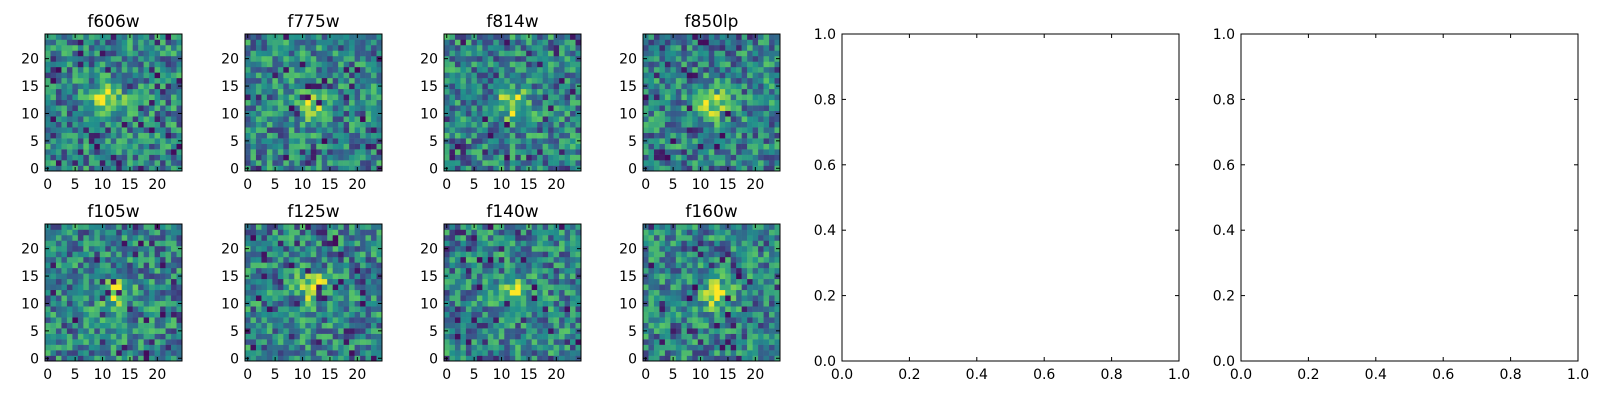  I want to click on y-tick-label: 10, so click(429, 304).